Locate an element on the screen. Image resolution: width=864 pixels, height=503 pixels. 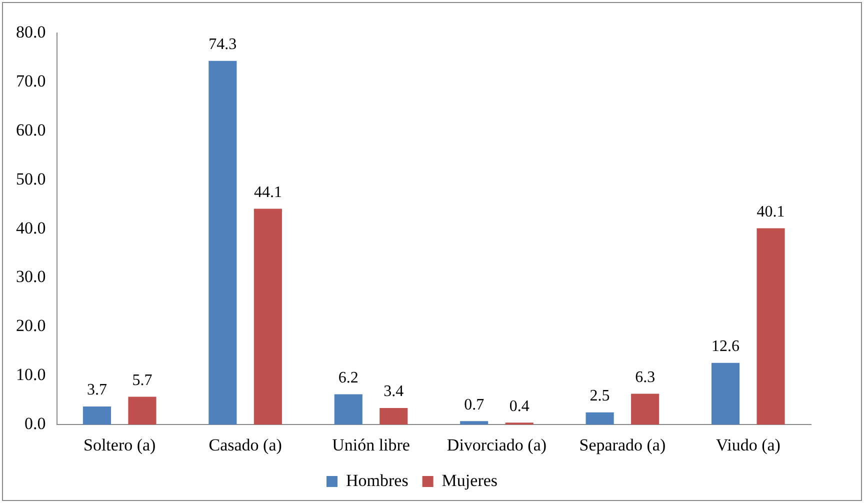
y-tick-label: 70.0 is located at coordinates (31, 80).